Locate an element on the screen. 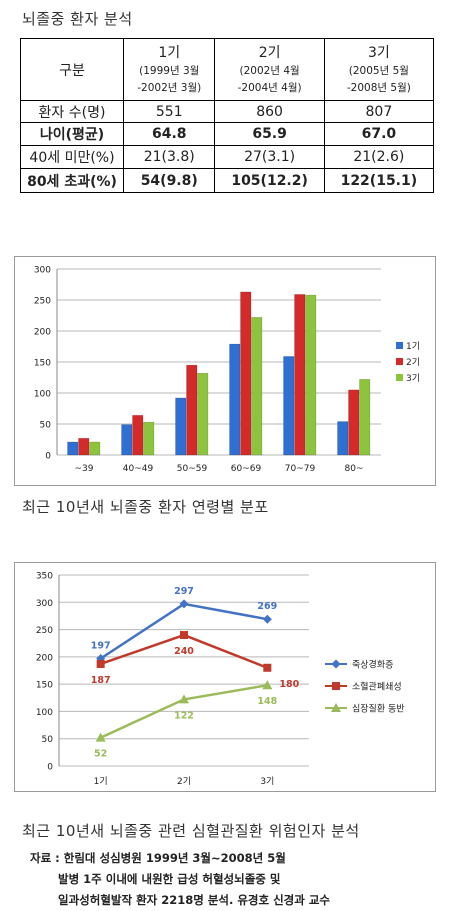 The height and width of the screenshot is (911, 452). data-label: 197 is located at coordinates (101, 645).